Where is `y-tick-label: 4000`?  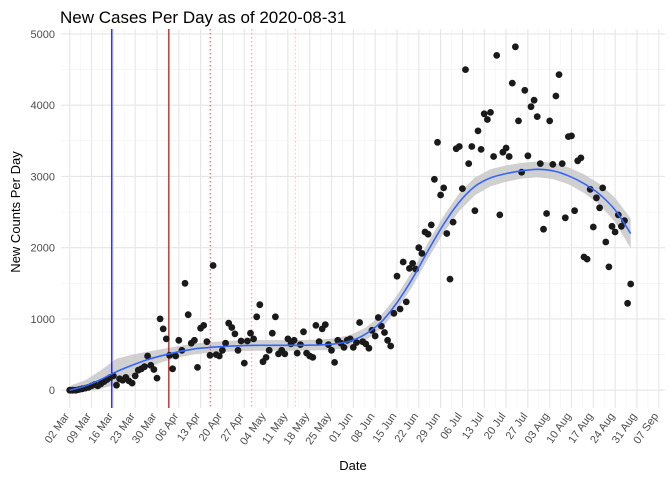
y-tick-label: 4000 is located at coordinates (43, 106).